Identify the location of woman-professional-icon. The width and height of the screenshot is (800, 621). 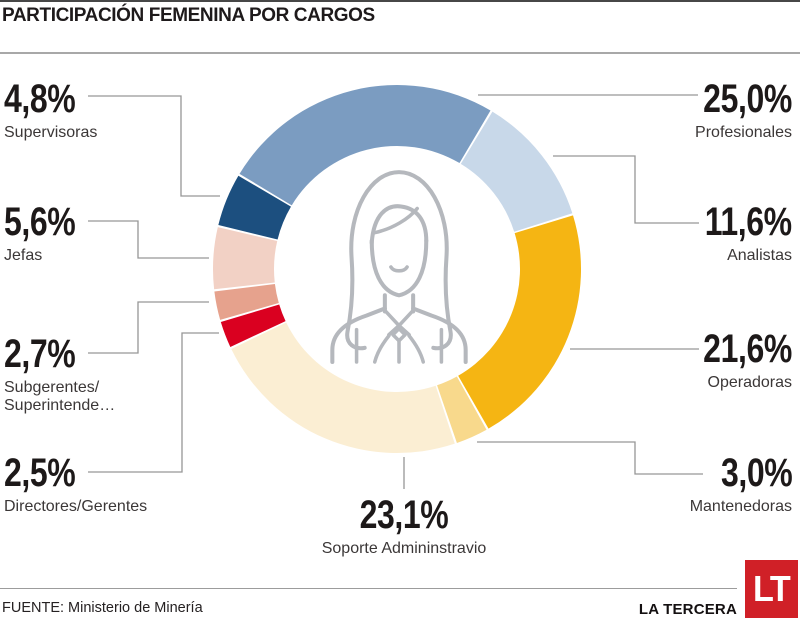
(399, 267).